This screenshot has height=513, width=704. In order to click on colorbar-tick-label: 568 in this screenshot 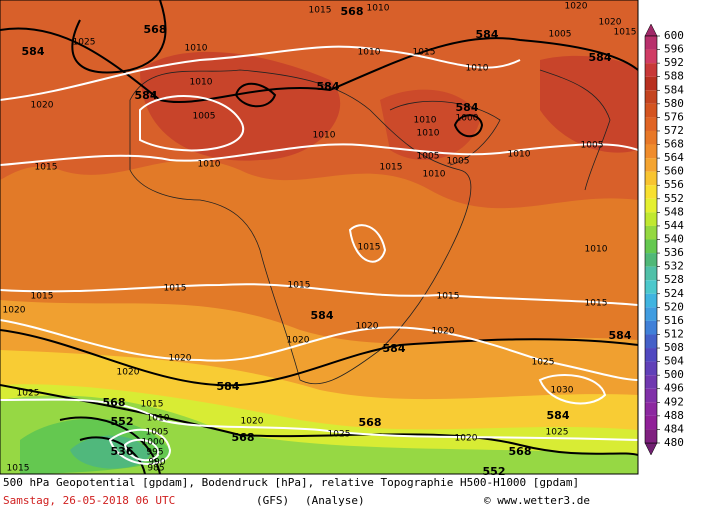, I will do `click(674, 144)`.